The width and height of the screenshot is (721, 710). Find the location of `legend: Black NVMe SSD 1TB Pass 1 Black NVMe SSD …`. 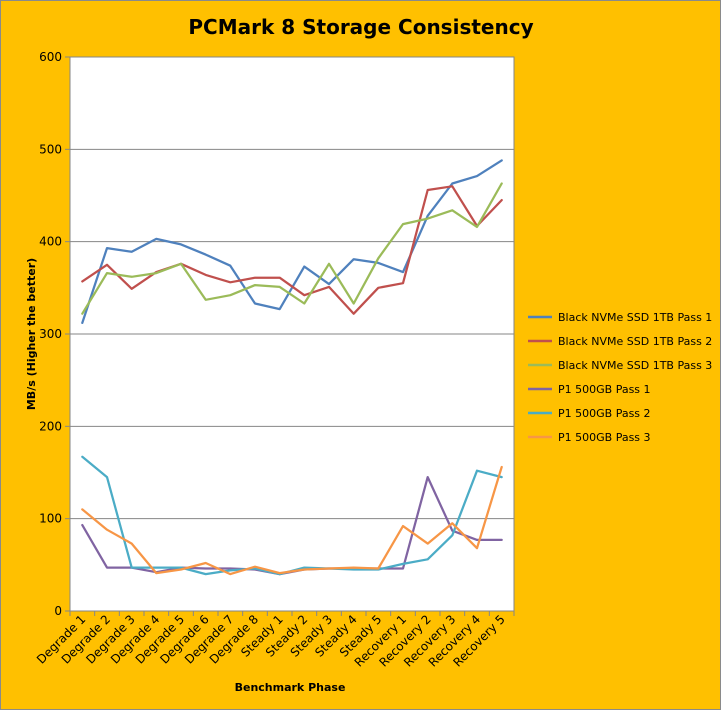

legend: Black NVMe SSD 1TB Pass 1 Black NVMe SSD … is located at coordinates (620, 377).